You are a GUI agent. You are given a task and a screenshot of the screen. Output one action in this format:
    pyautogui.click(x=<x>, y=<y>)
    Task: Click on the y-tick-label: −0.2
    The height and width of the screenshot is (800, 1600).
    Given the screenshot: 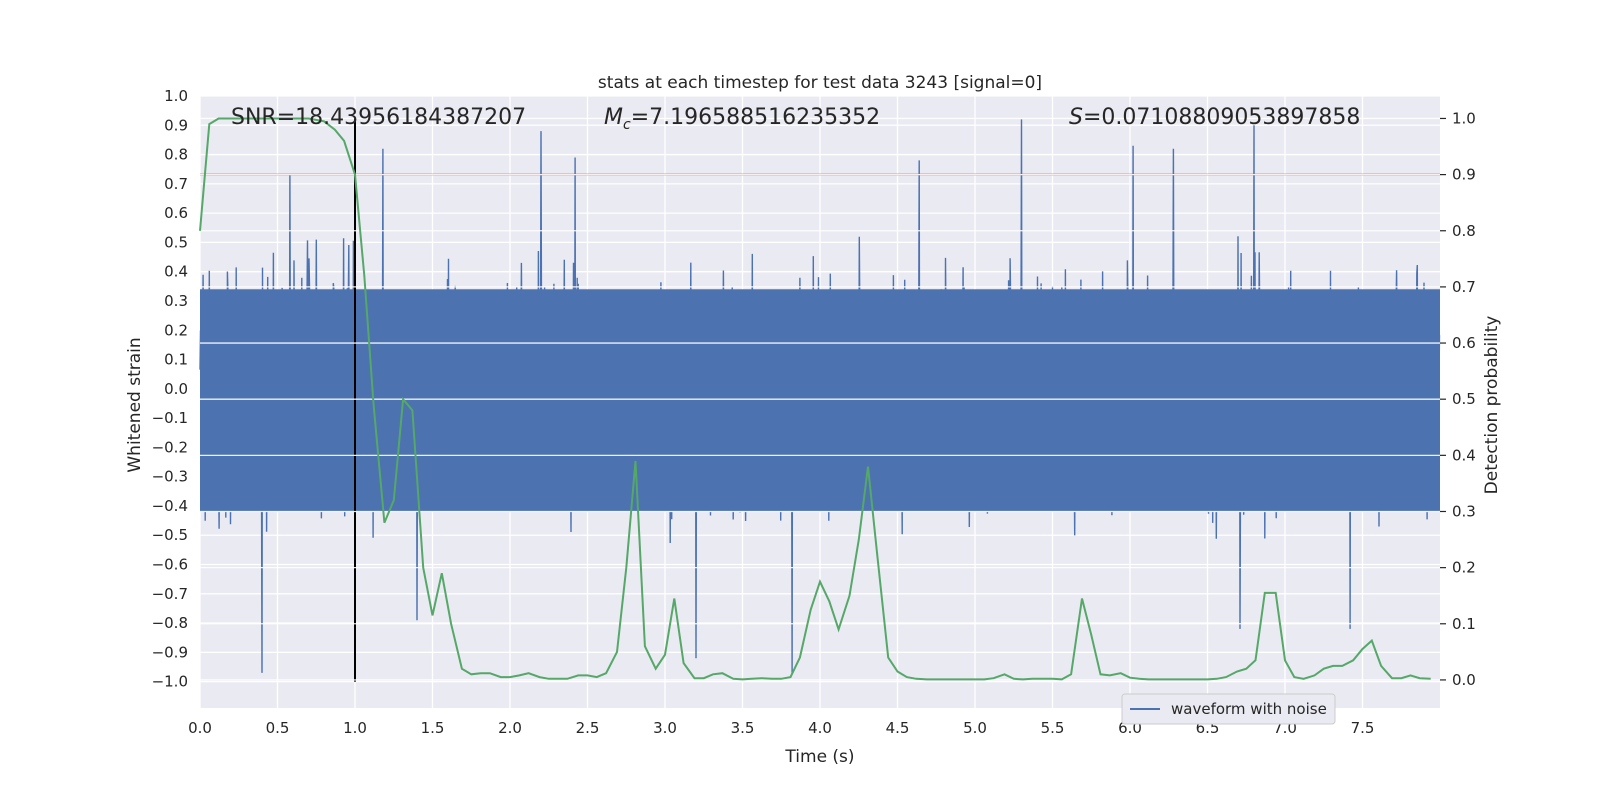 What is the action you would take?
    pyautogui.click(x=170, y=447)
    